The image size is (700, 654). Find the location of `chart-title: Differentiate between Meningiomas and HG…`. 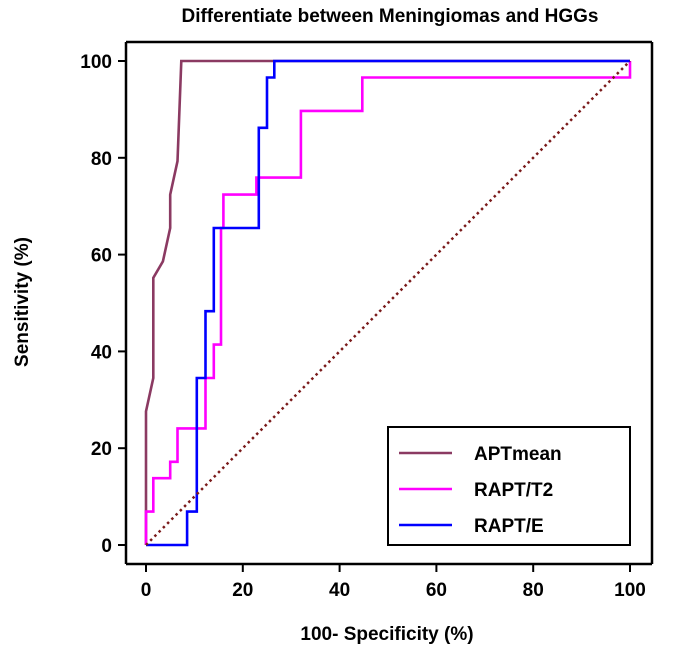

chart-title: Differentiate between Meningiomas and HG… is located at coordinates (389, 16).